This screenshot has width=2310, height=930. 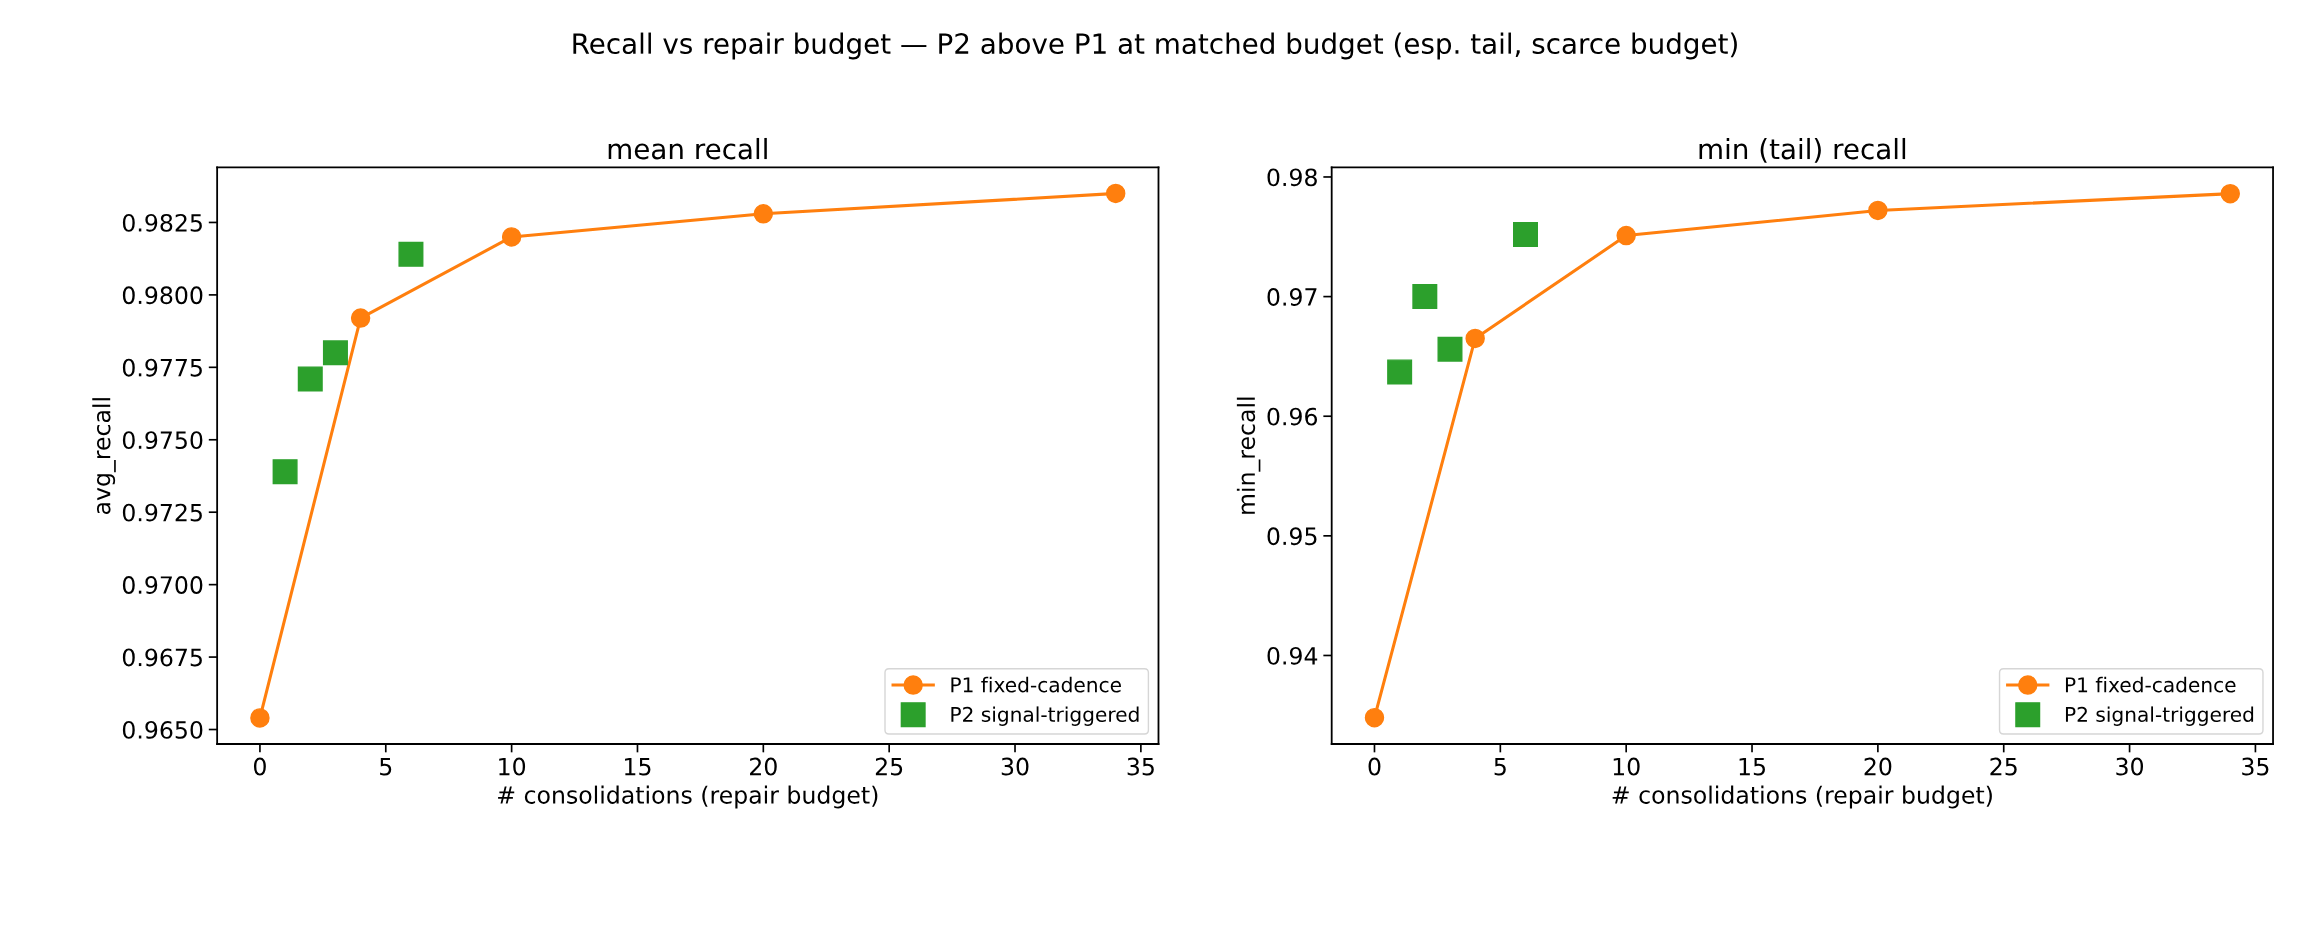 I want to click on y-tick-label: 0.9725, so click(x=162, y=512).